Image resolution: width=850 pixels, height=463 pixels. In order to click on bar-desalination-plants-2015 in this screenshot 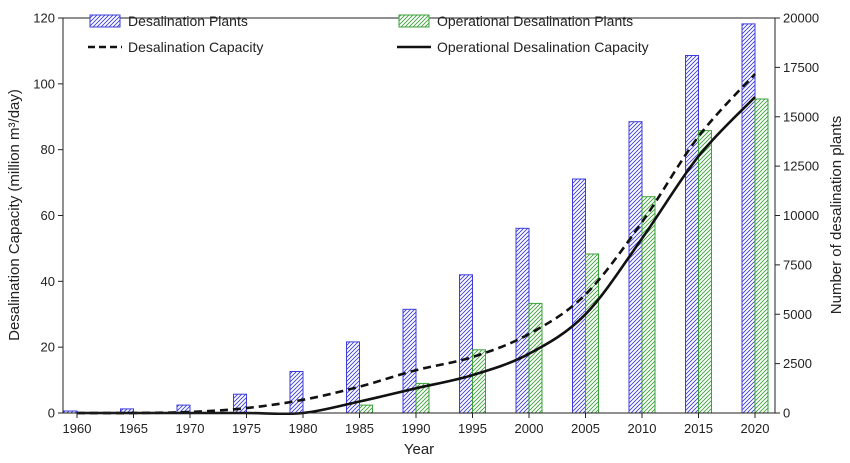, I will do `click(692, 234)`.